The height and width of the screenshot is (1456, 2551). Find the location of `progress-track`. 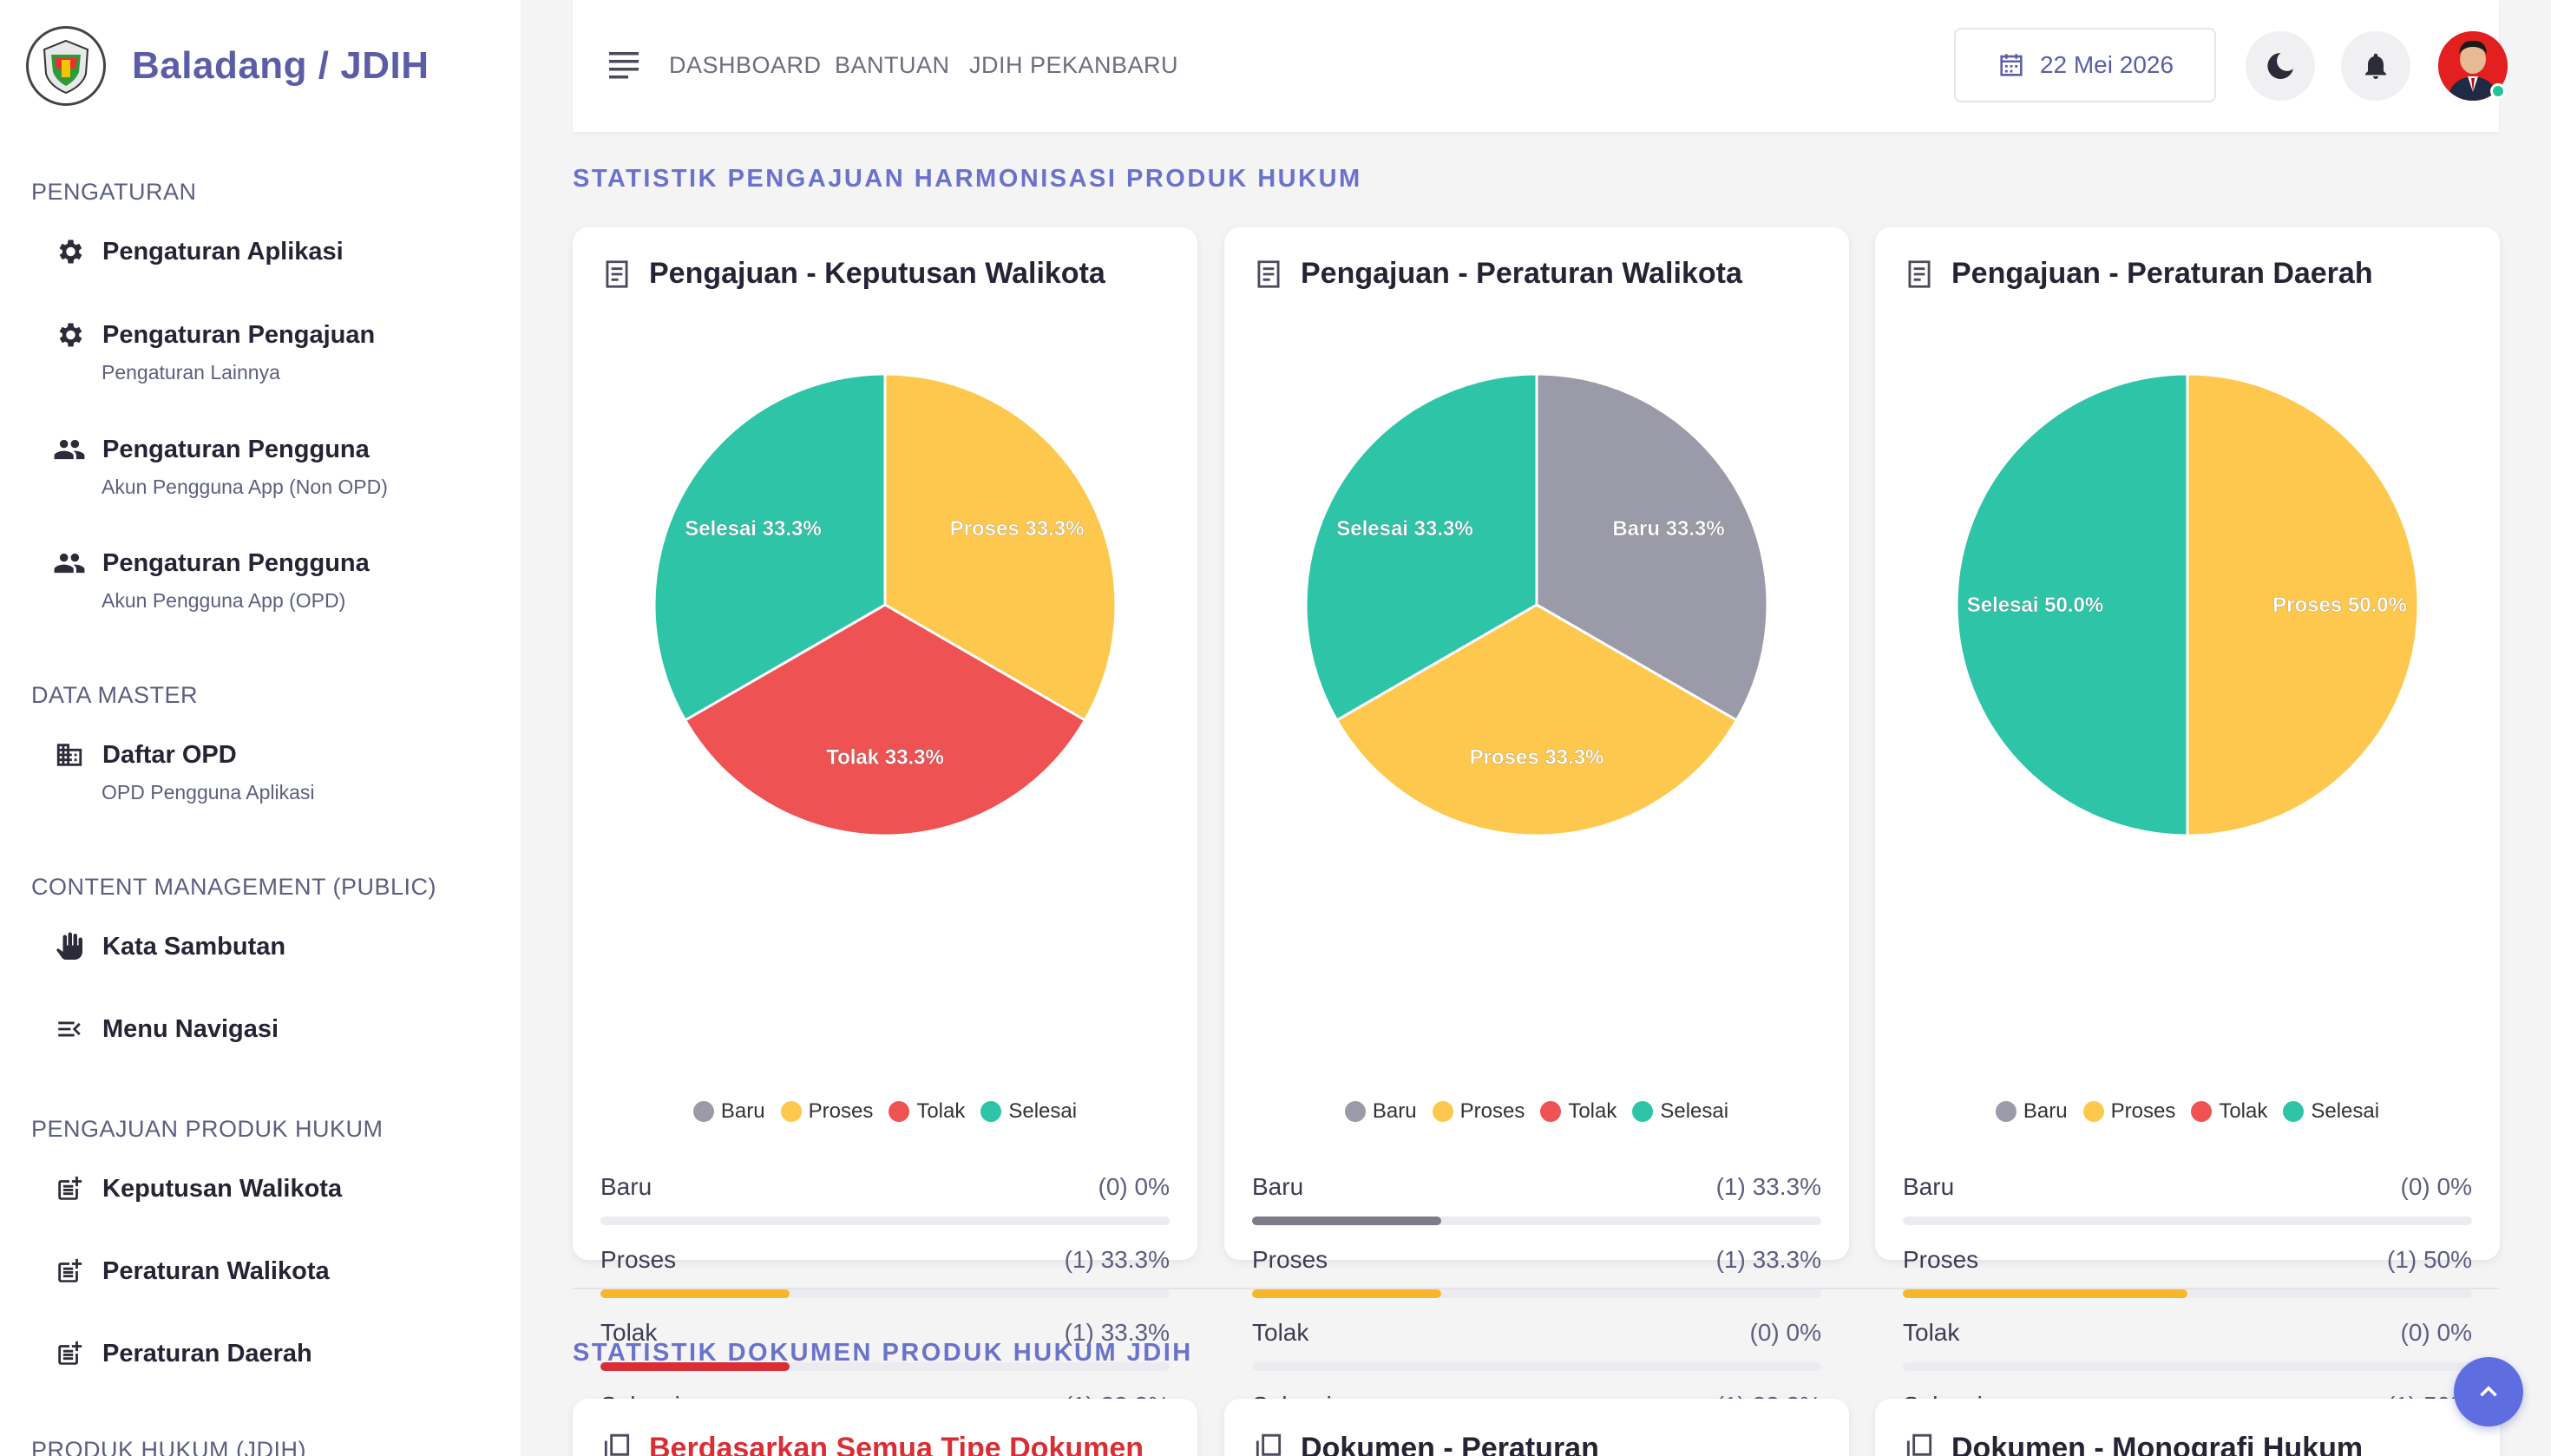

progress-track is located at coordinates (1536, 1221).